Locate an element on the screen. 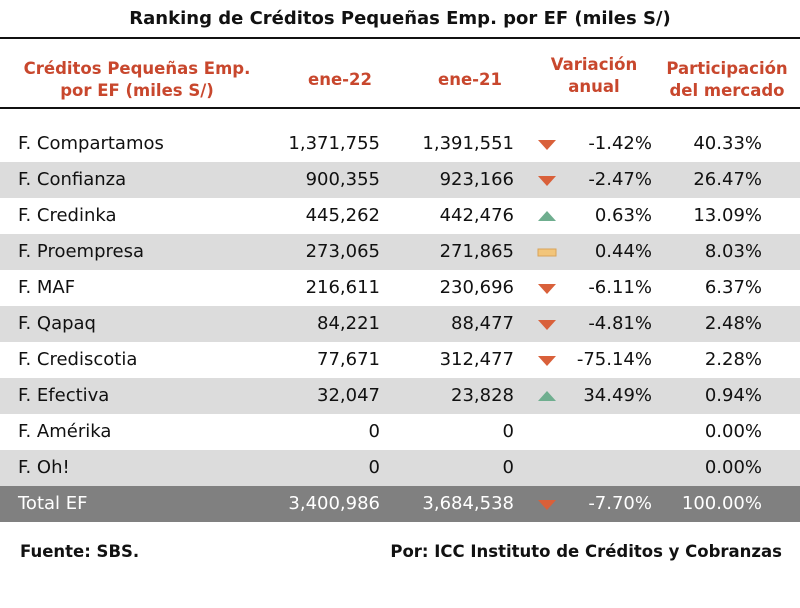  value-ene-21: 923,166 is located at coordinates (476, 179).